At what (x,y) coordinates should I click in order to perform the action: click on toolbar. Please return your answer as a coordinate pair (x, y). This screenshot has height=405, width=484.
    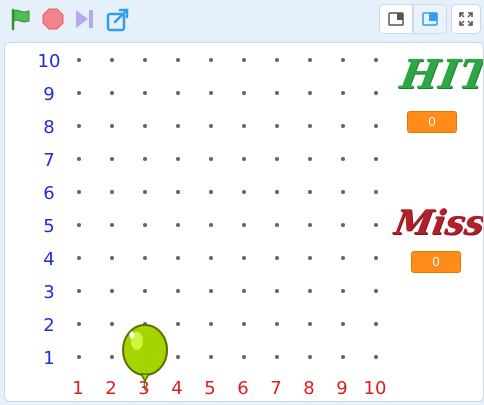
    Looking at the image, I should click on (242, 20).